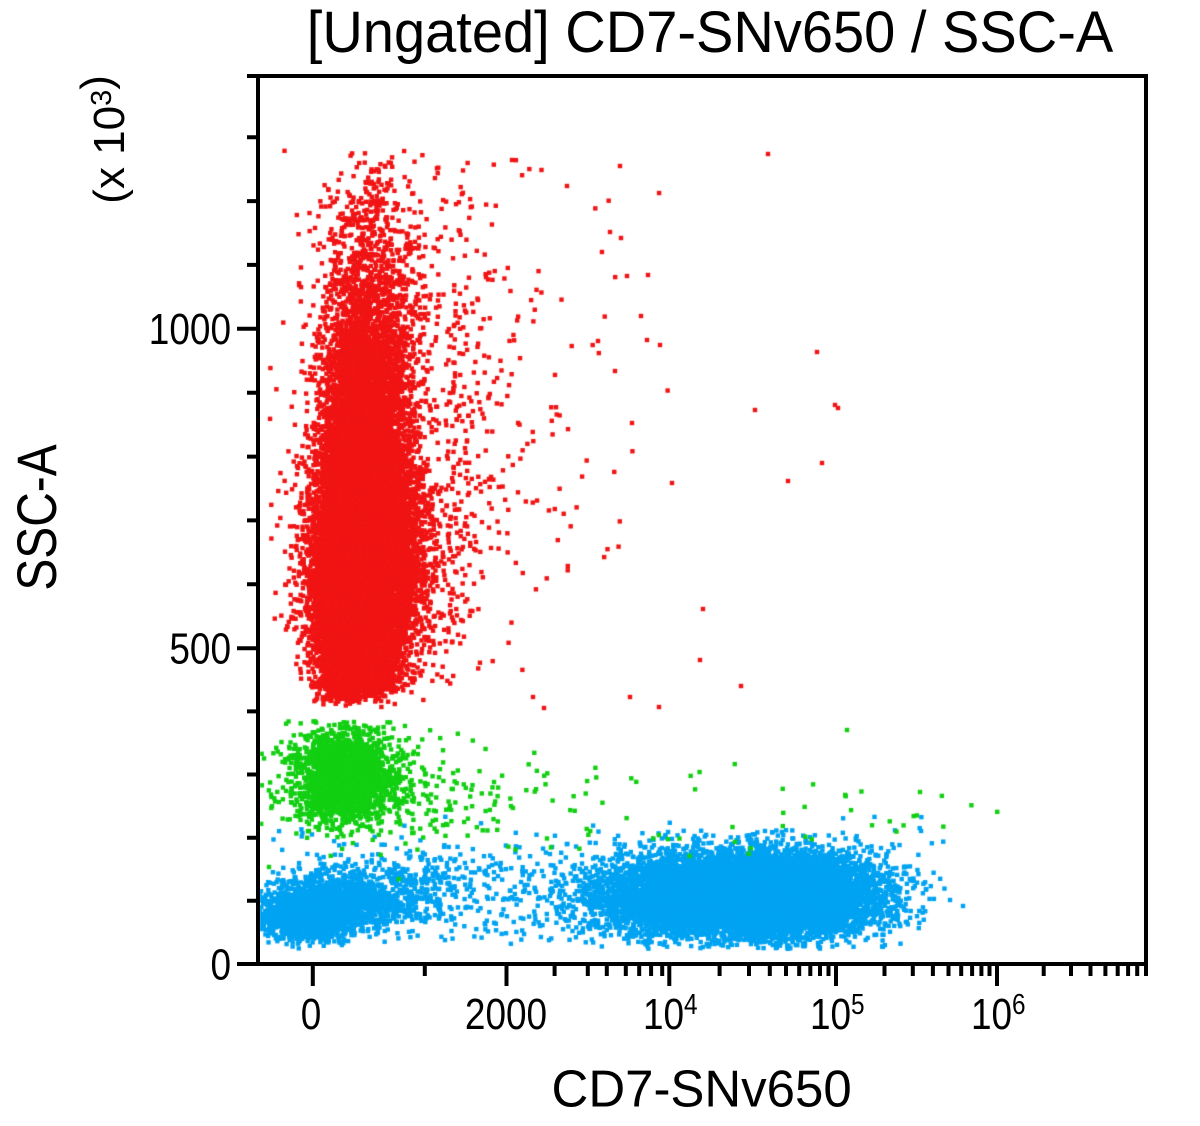 The width and height of the screenshot is (1200, 1126). Describe the element at coordinates (200, 649) in the screenshot. I see `svg-text: 500` at that location.